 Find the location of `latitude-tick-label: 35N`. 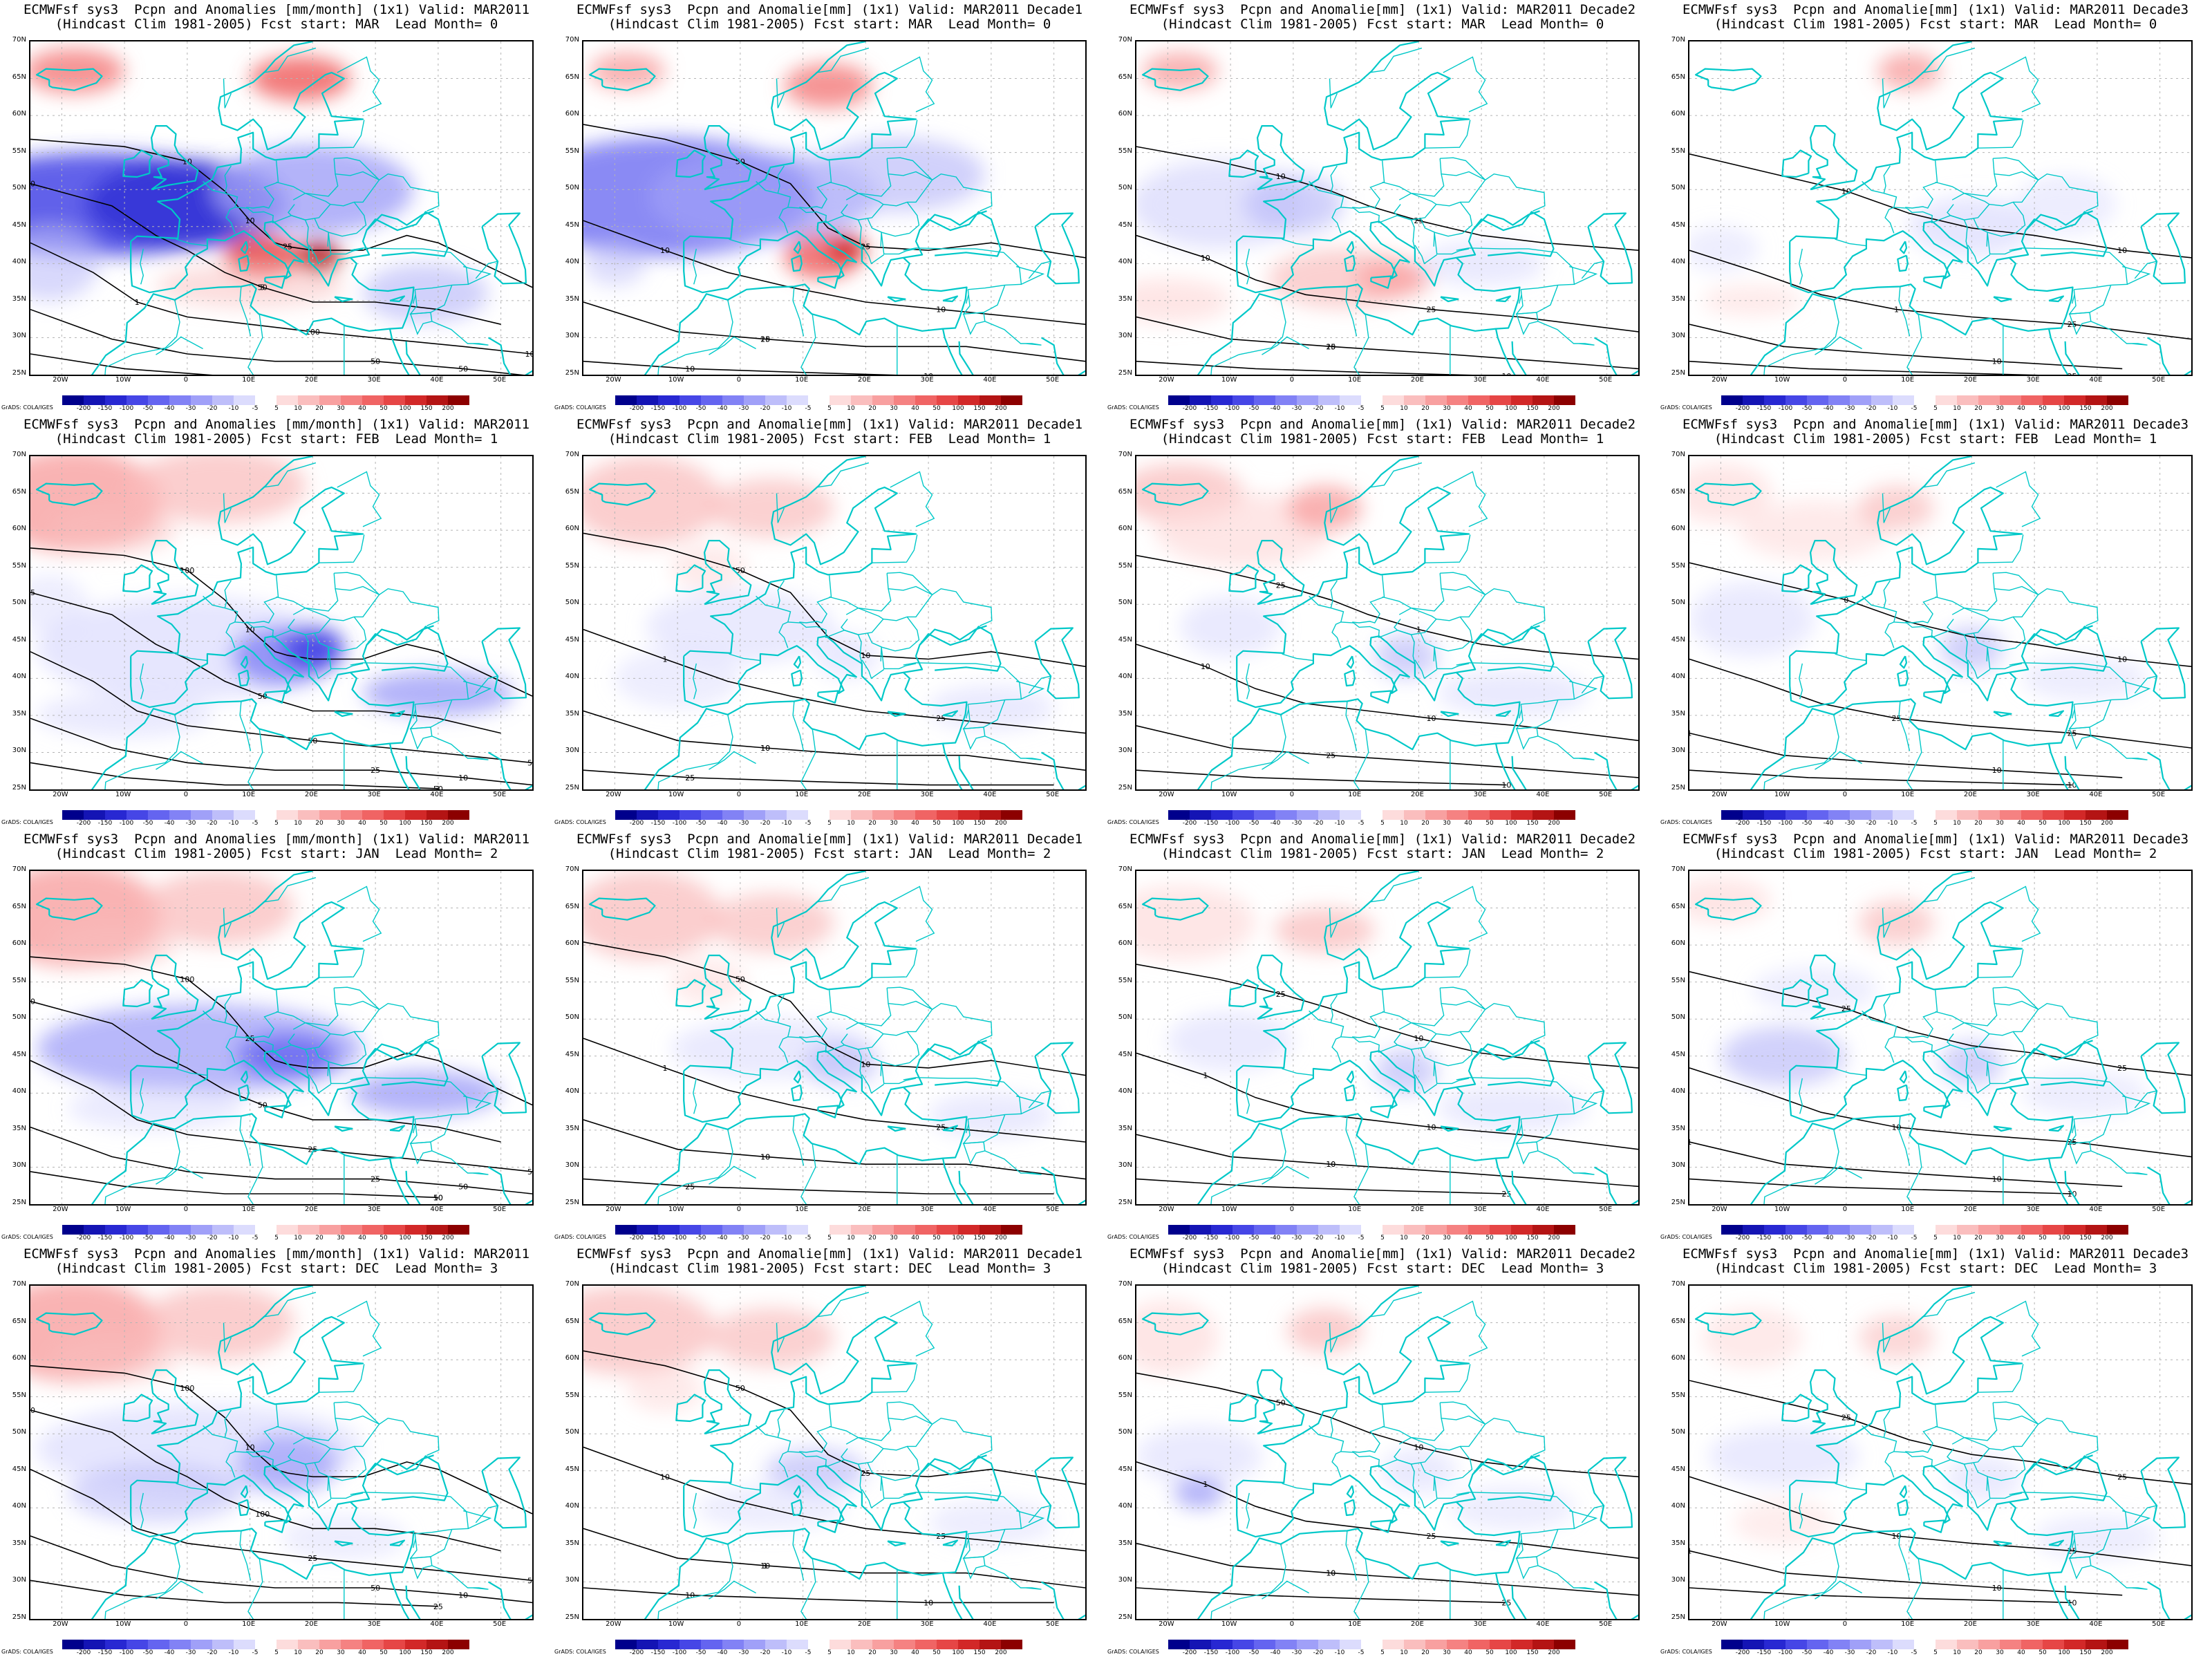

latitude-tick-label: 35N is located at coordinates (572, 1543).